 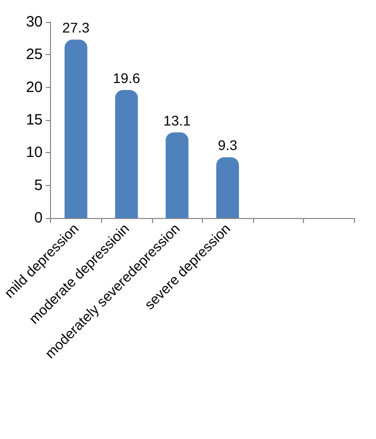 I want to click on y-tick-label: 0, so click(x=38, y=218).